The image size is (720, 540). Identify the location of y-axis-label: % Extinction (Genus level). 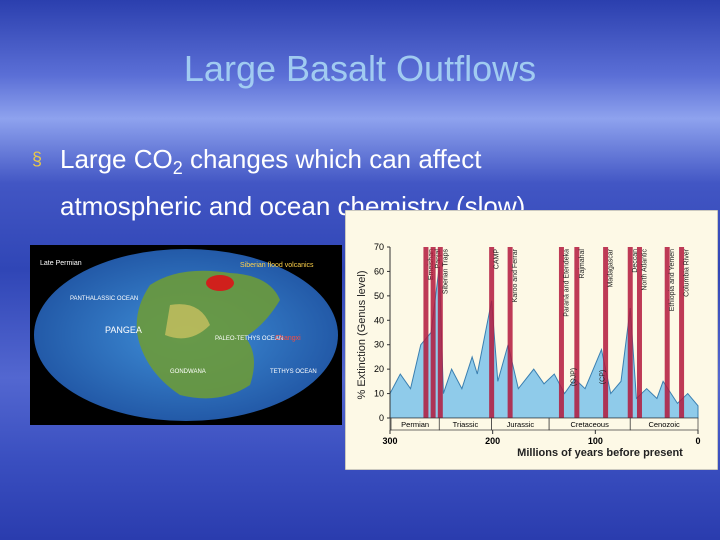
(362, 335).